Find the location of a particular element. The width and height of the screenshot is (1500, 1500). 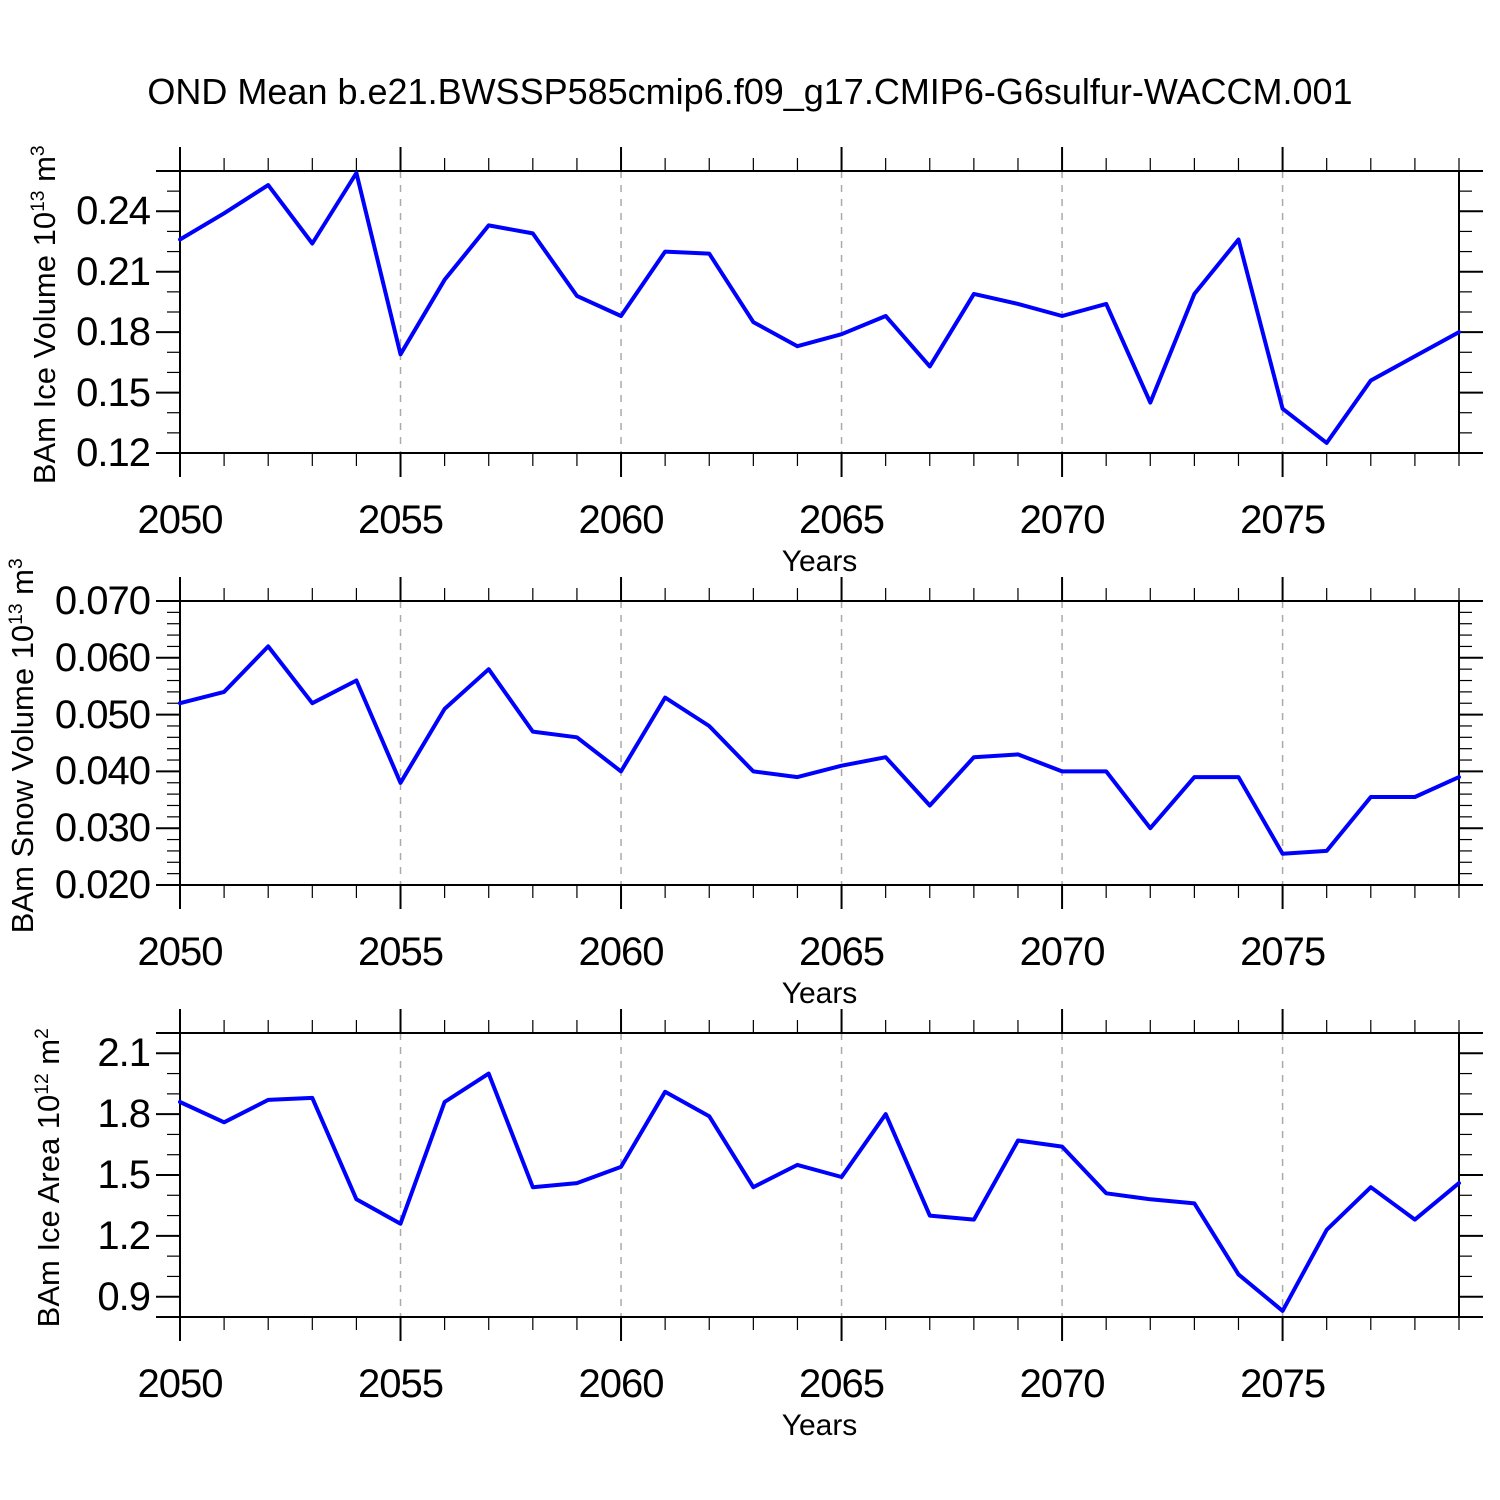

y-tick-label: 0.24 is located at coordinates (113, 211).